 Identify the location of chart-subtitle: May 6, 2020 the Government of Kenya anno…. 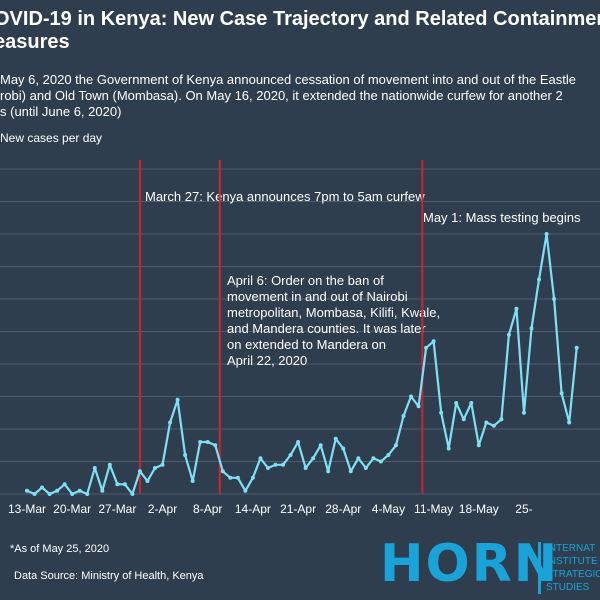
(288, 95).